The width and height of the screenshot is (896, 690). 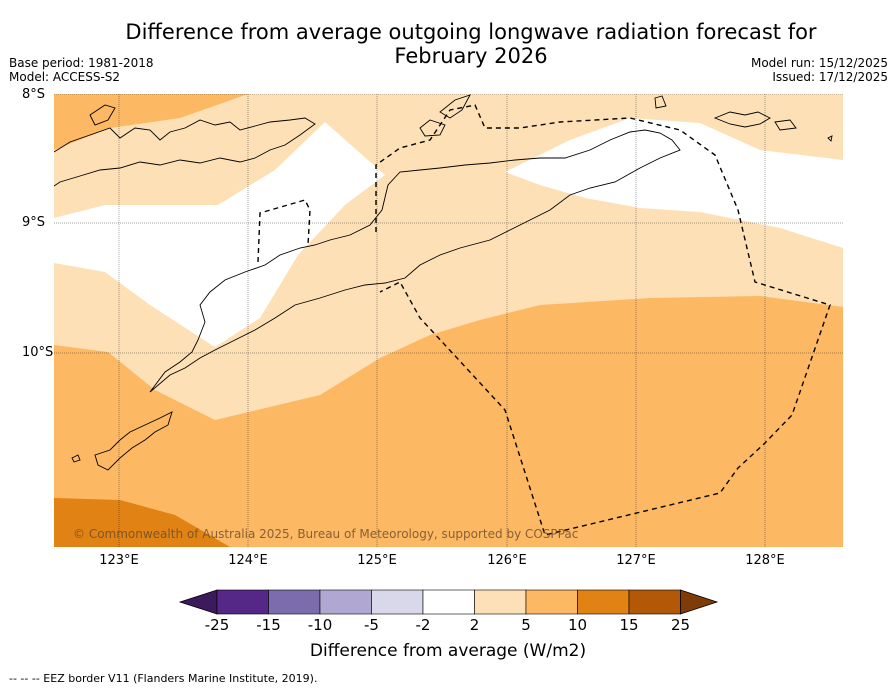 I want to click on coast-islet-north, so click(x=660, y=102).